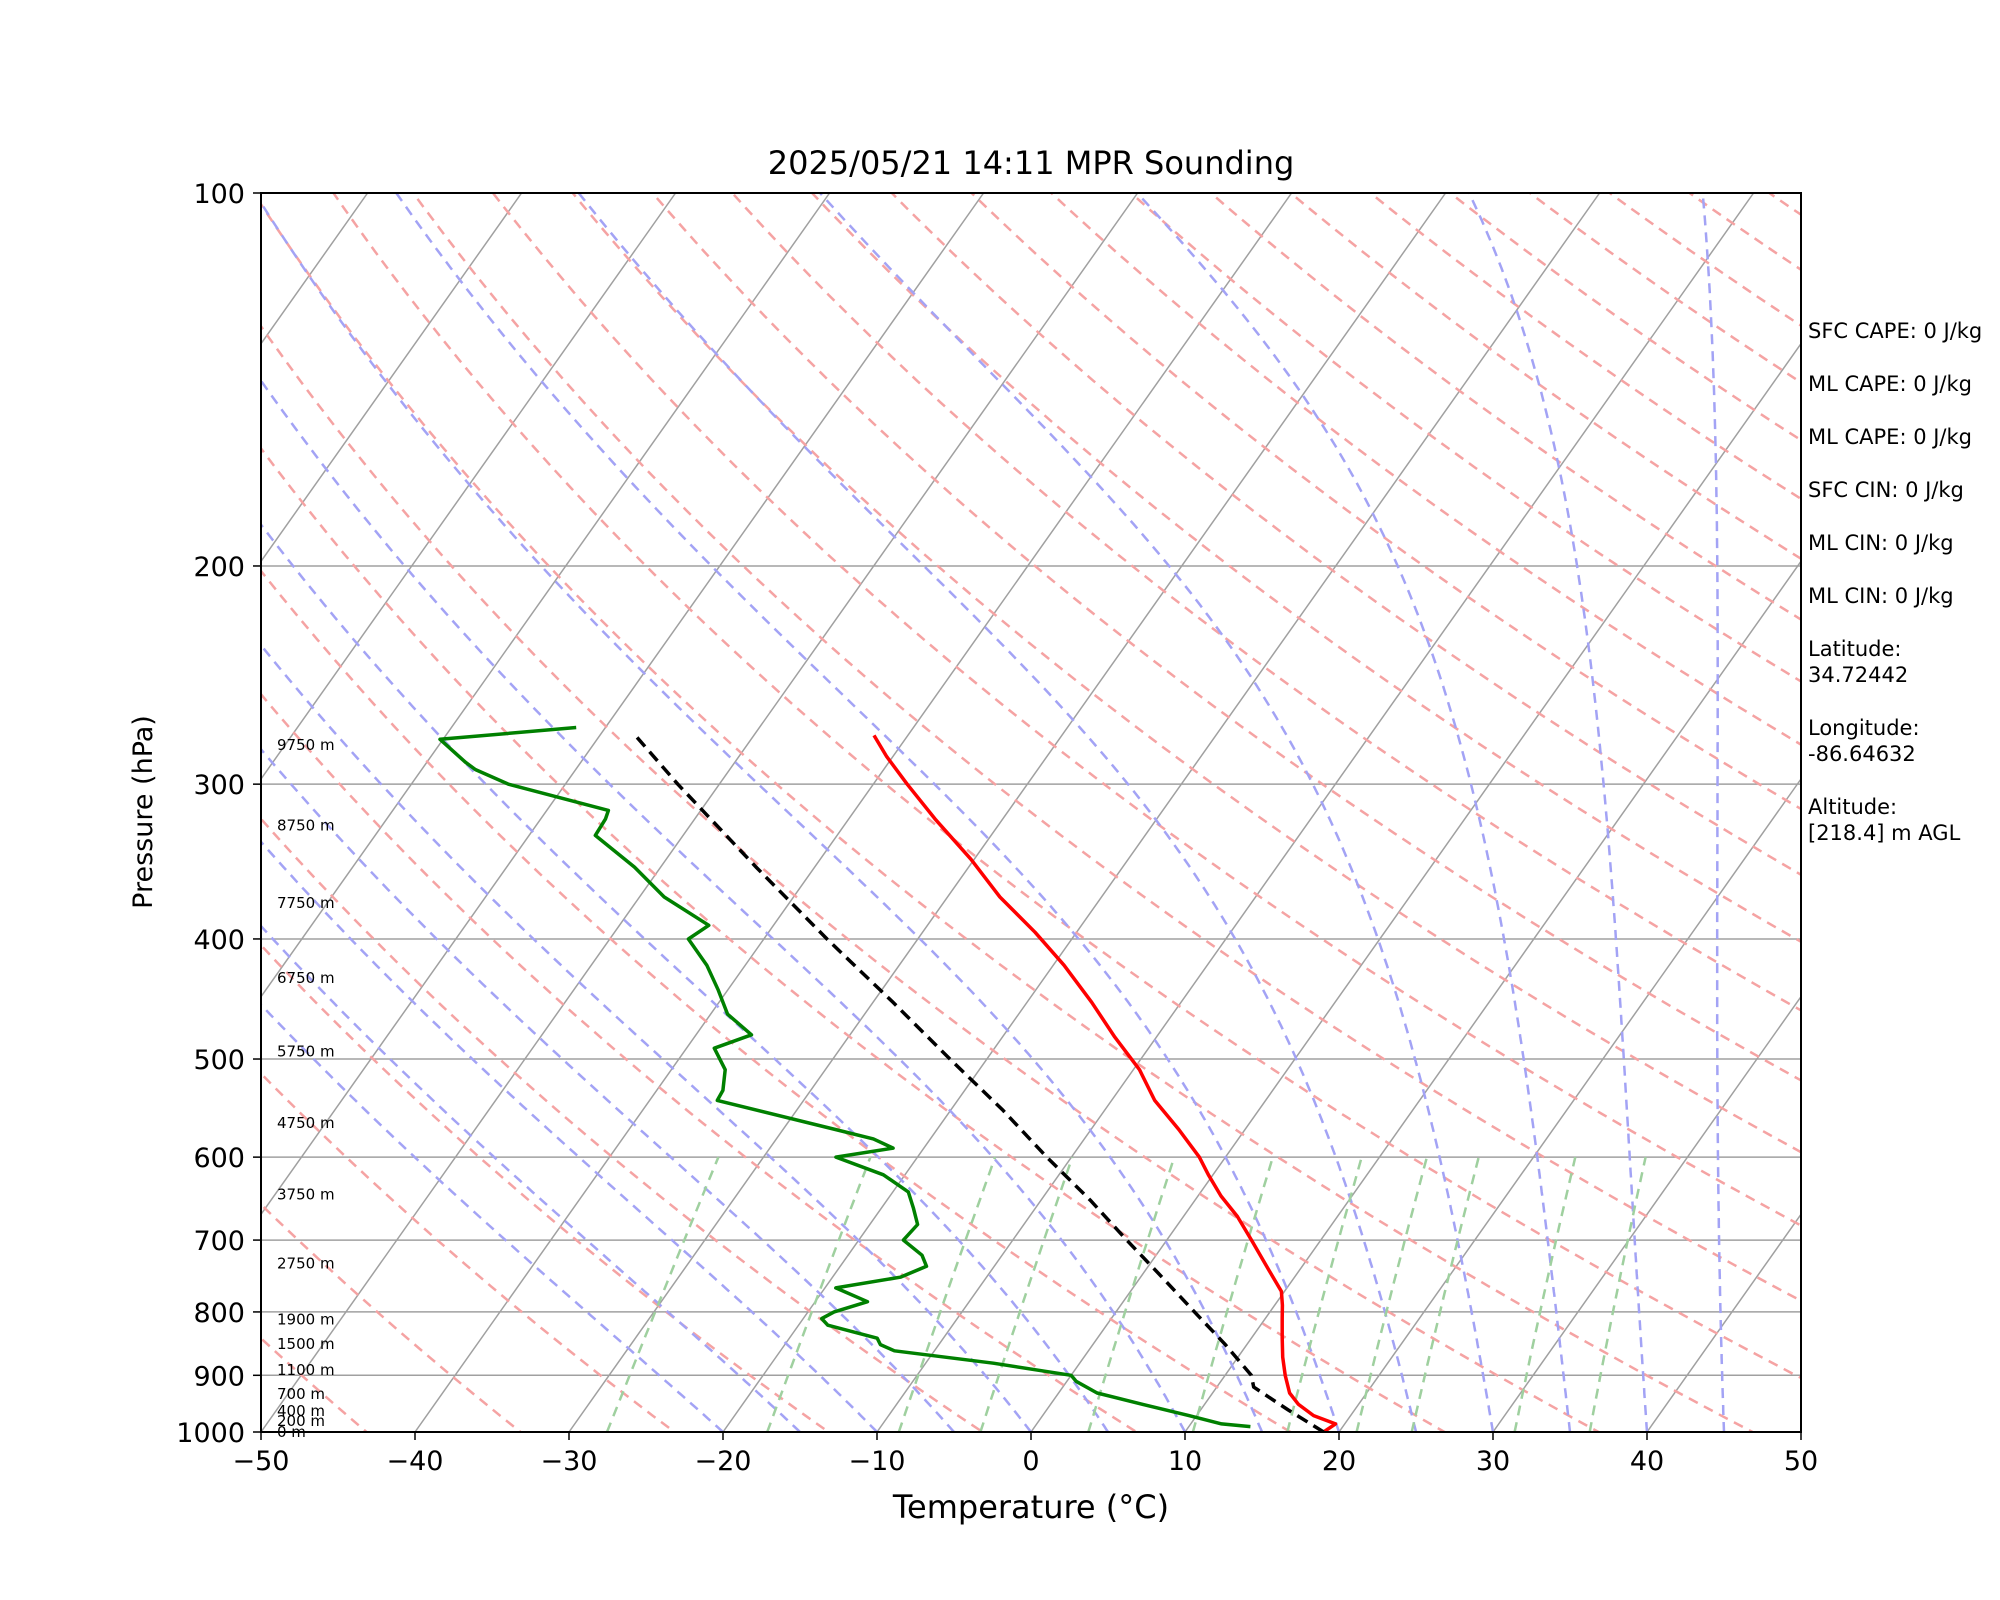 The width and height of the screenshot is (2000, 1600). I want to click on chart-title: 2025/05/21 14:11 MPR Sounding, so click(1031, 163).